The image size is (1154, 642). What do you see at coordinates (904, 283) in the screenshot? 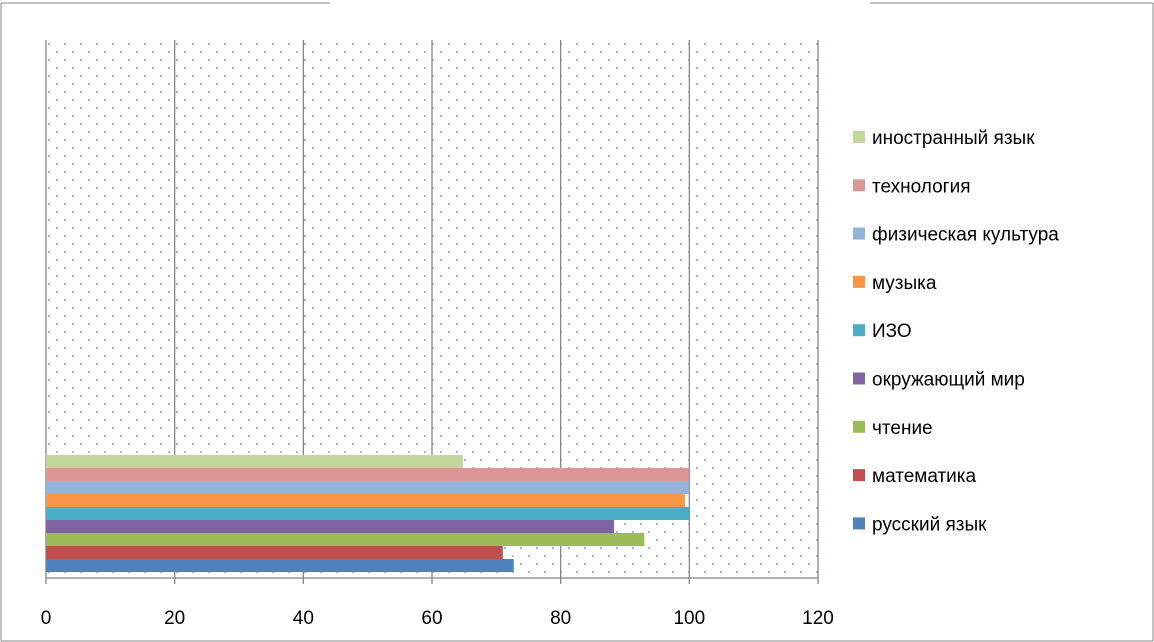
I see `legend-label-6: музыка` at bounding box center [904, 283].